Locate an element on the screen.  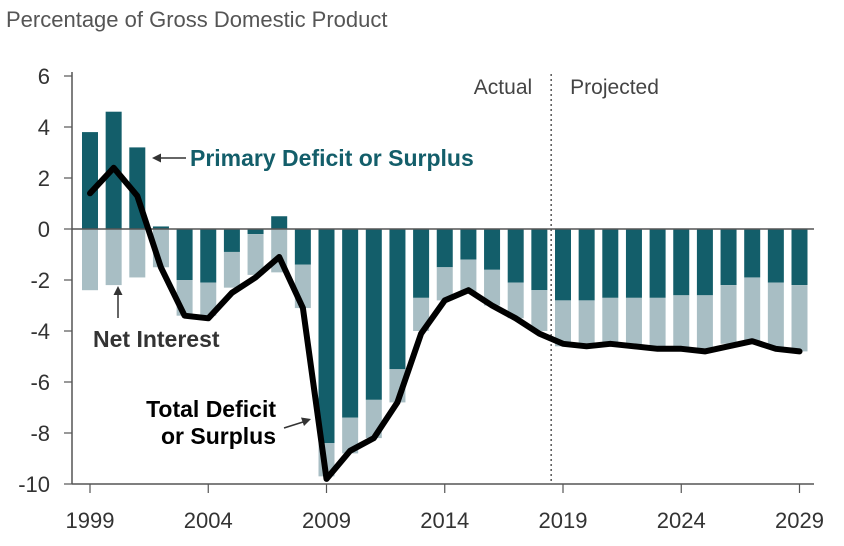
x-tick-label: 2004 is located at coordinates (208, 520).